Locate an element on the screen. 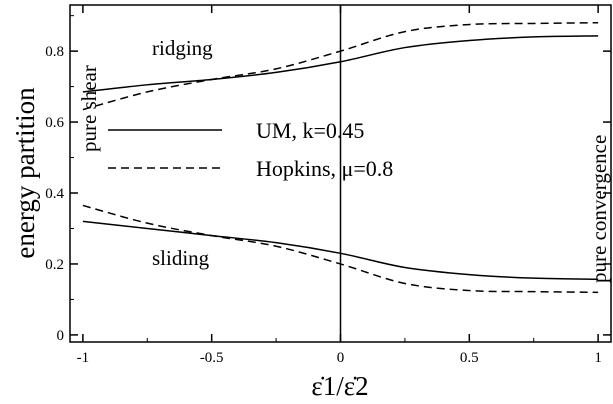  y-tick-label: 0.6 is located at coordinates (54, 123).